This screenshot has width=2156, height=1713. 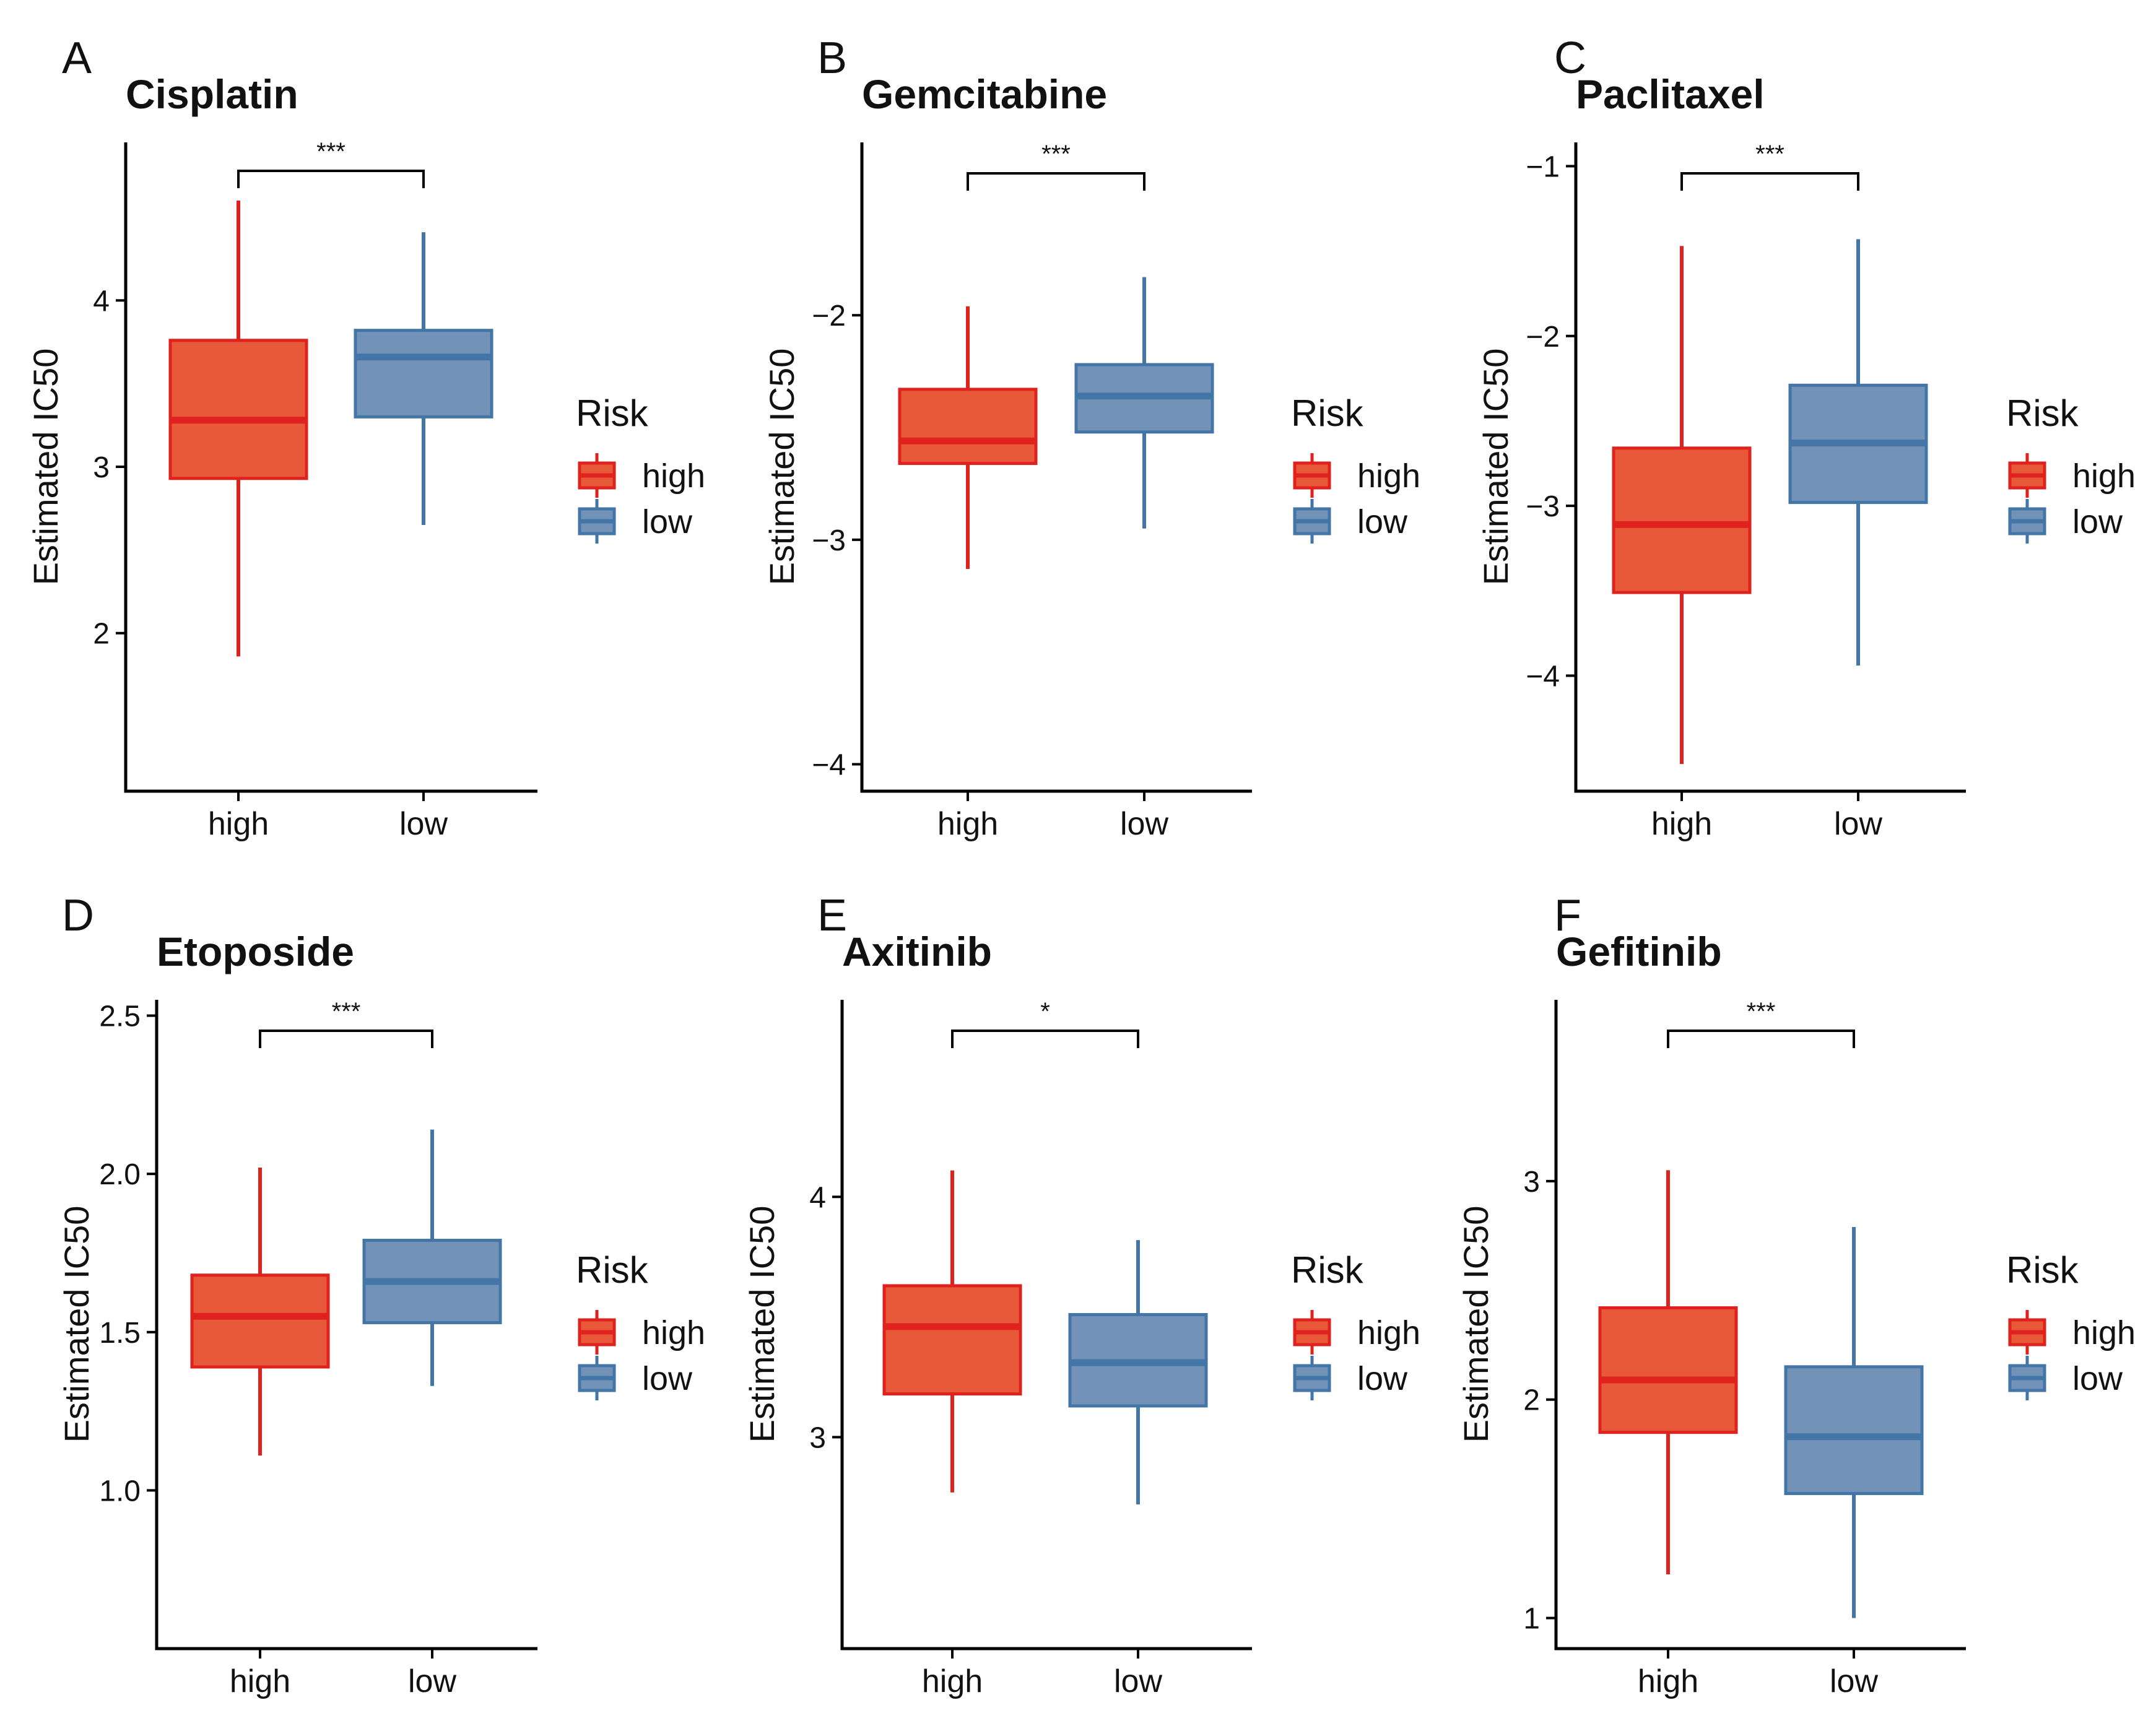 I want to click on panel-letter: B, so click(x=832, y=58).